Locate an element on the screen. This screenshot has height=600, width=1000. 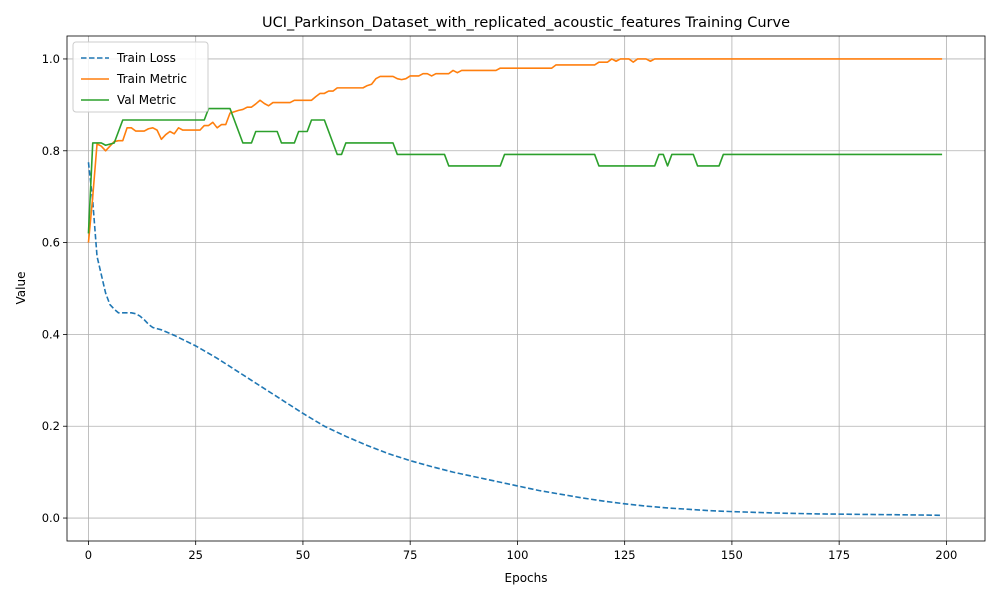
legend-label: Val Metric is located at coordinates (146, 100).